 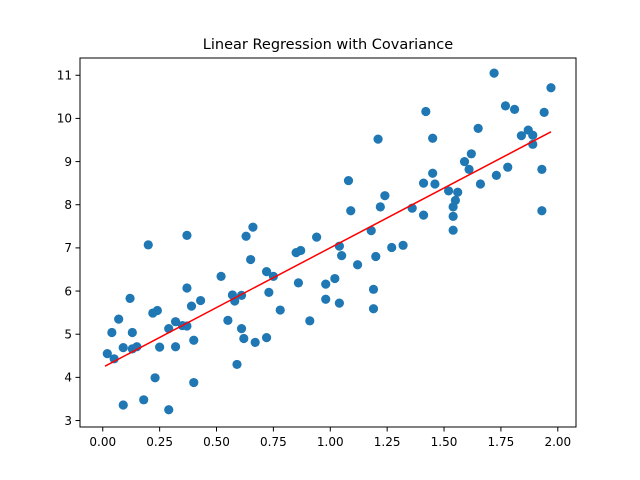 What do you see at coordinates (387, 442) in the screenshot?
I see `x-tick-label-5: 1.25` at bounding box center [387, 442].